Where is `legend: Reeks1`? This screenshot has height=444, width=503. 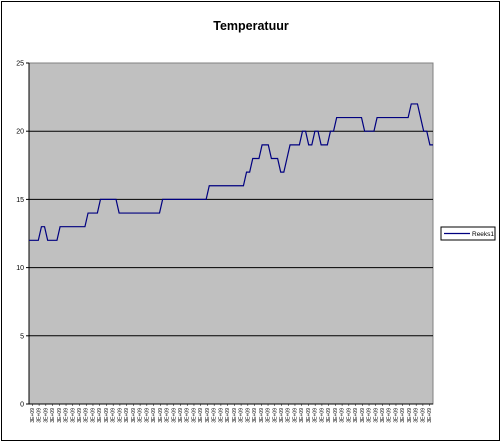
legend: Reeks1 is located at coordinates (468, 233).